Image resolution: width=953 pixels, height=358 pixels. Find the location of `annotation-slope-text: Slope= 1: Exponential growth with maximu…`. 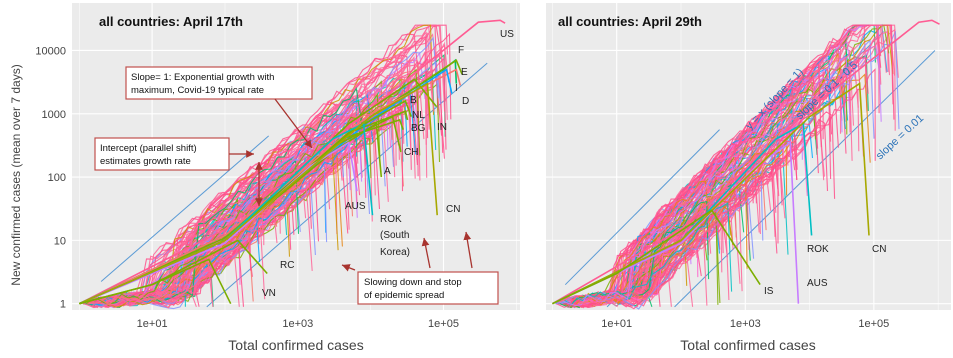

annotation-slope-text: Slope= 1: Exponential growth with maximu… is located at coordinates (204, 84).